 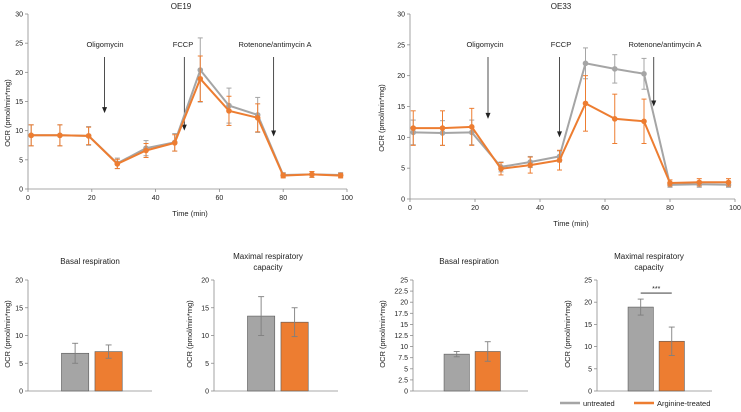 What do you see at coordinates (207, 364) in the screenshot?
I see `oe19-maximal-ytick-label: 5` at bounding box center [207, 364].